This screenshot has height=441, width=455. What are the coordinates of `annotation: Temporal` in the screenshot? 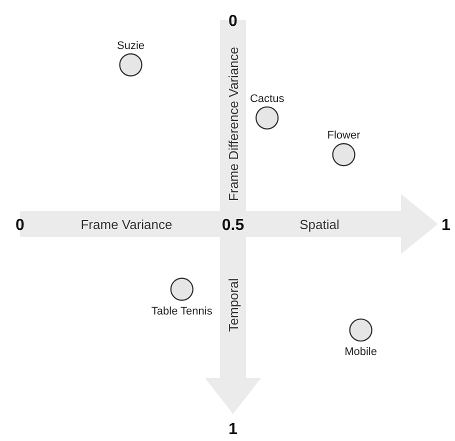 It's located at (233, 305).